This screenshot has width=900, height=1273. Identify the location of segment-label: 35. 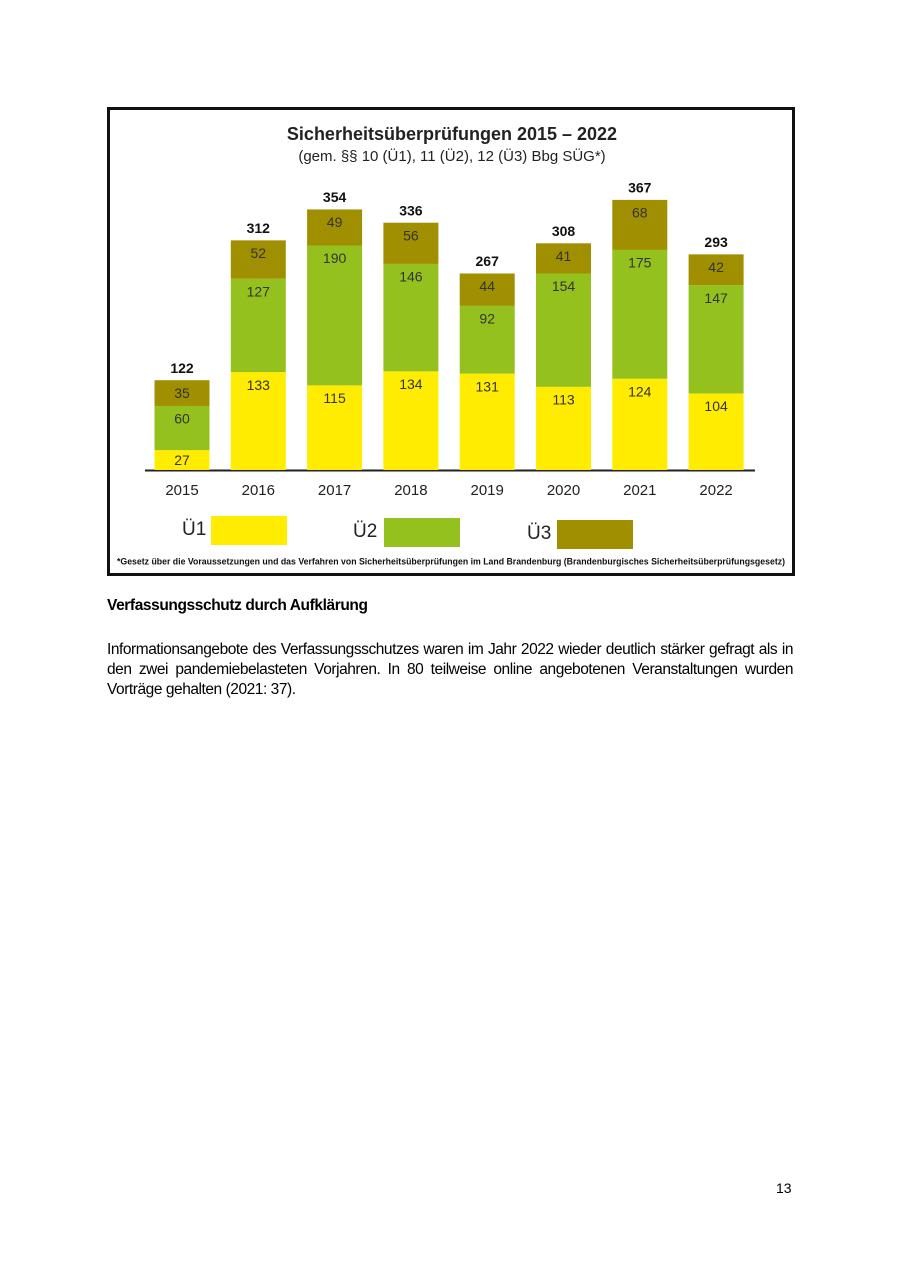
(182, 393).